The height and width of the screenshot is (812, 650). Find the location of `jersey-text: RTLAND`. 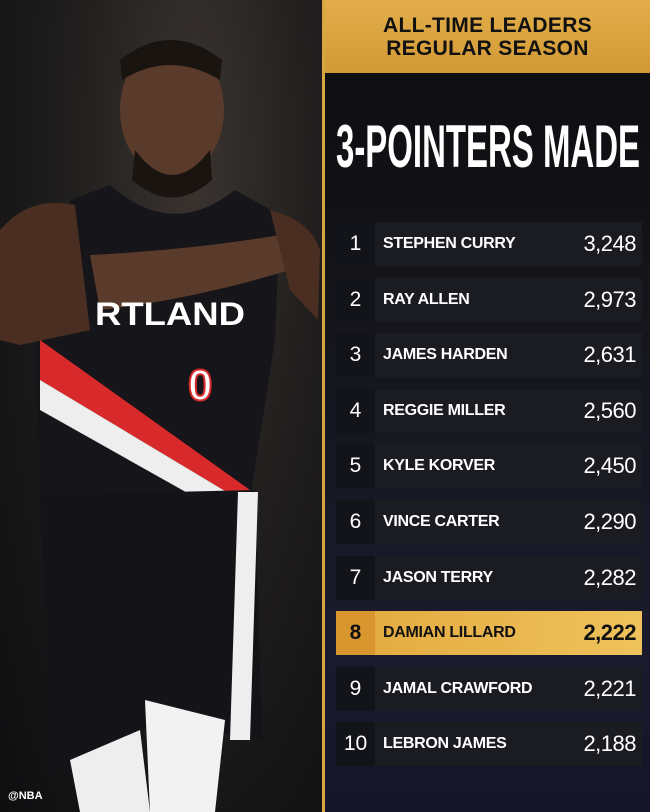

jersey-text: RTLAND is located at coordinates (170, 314).